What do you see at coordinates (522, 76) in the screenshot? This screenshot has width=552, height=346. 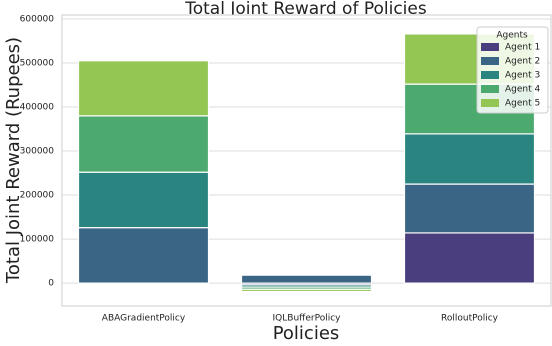 I see `legend-label: Agent 3` at bounding box center [522, 76].